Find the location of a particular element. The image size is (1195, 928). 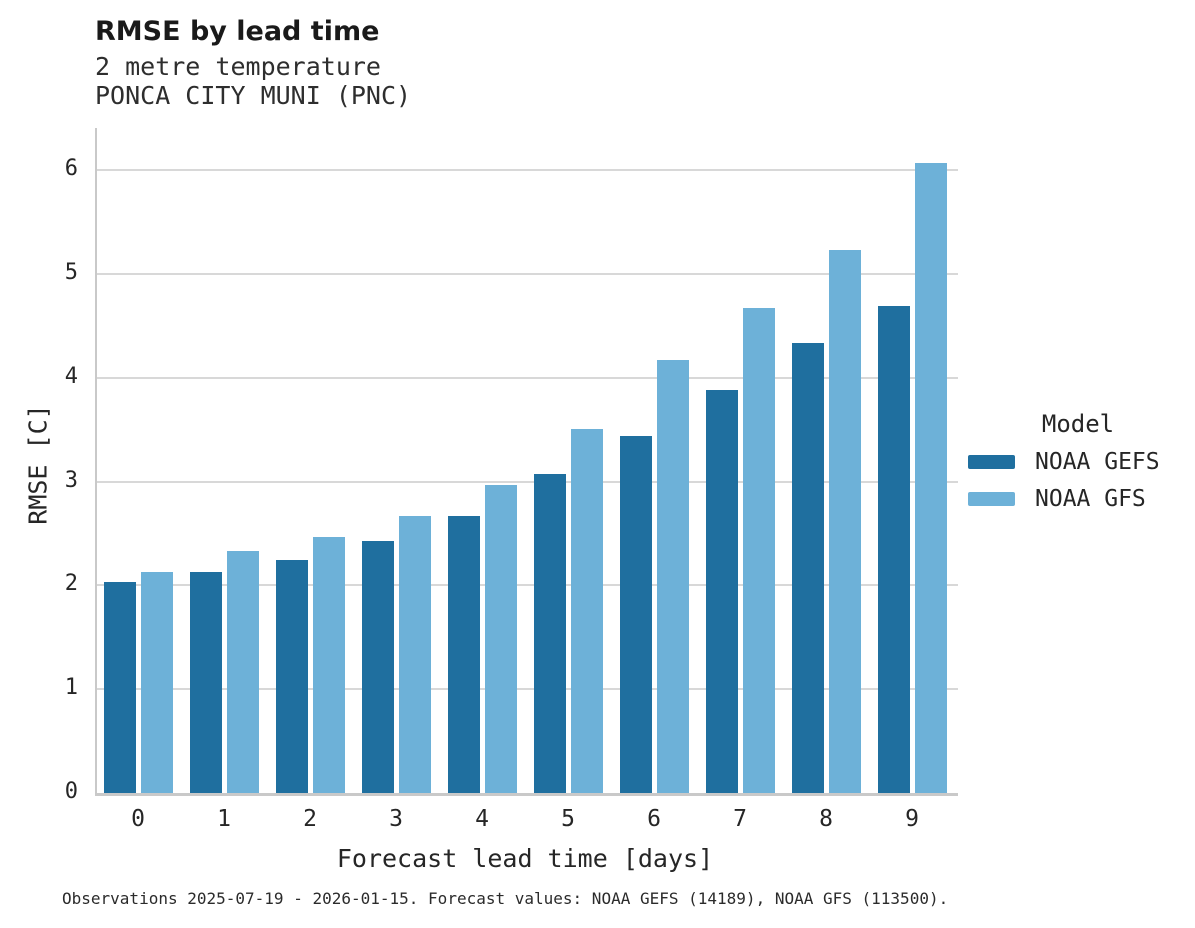

legend-label: NOAA GEFS is located at coordinates (1097, 462).